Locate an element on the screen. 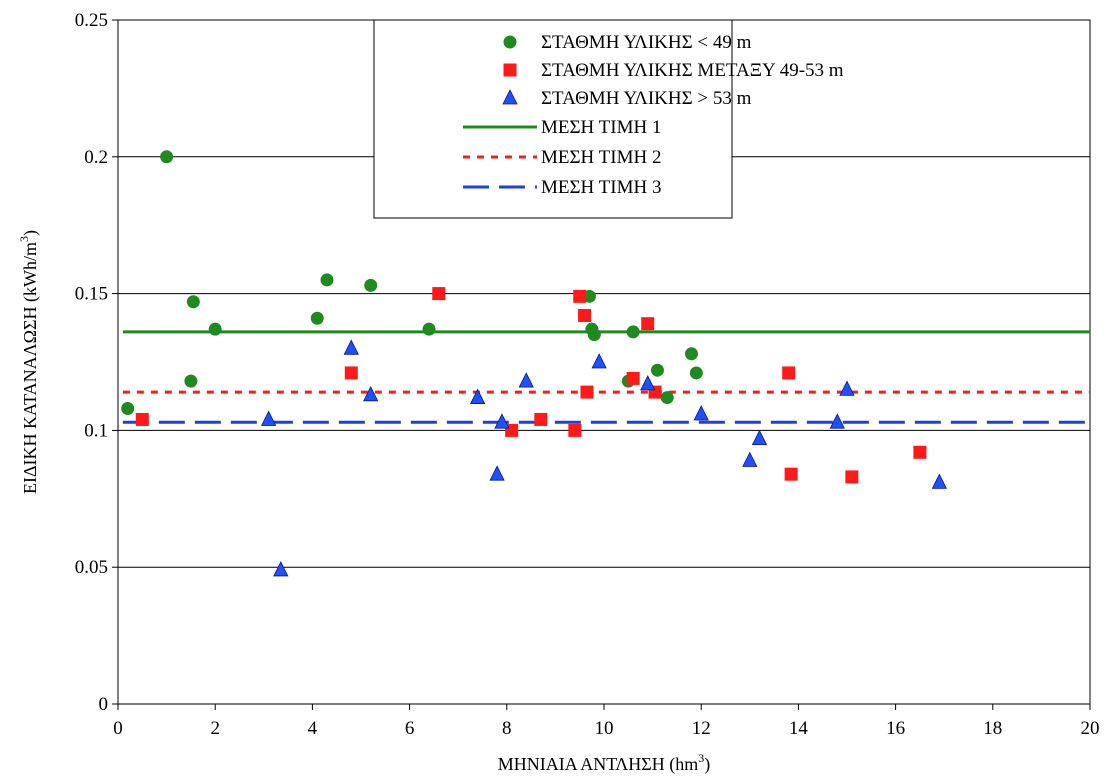  x-tick-label: 12 is located at coordinates (701, 728).